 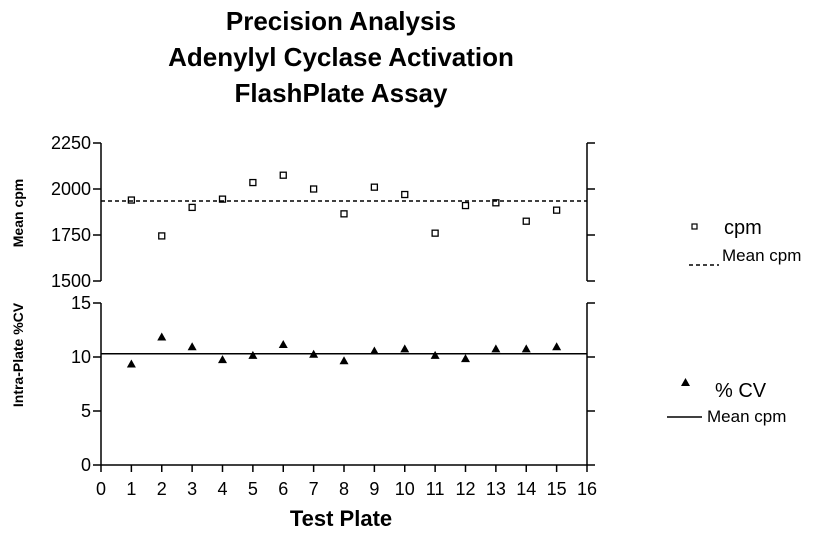 What do you see at coordinates (101, 489) in the screenshot?
I see `x-tick-label: 0` at bounding box center [101, 489].